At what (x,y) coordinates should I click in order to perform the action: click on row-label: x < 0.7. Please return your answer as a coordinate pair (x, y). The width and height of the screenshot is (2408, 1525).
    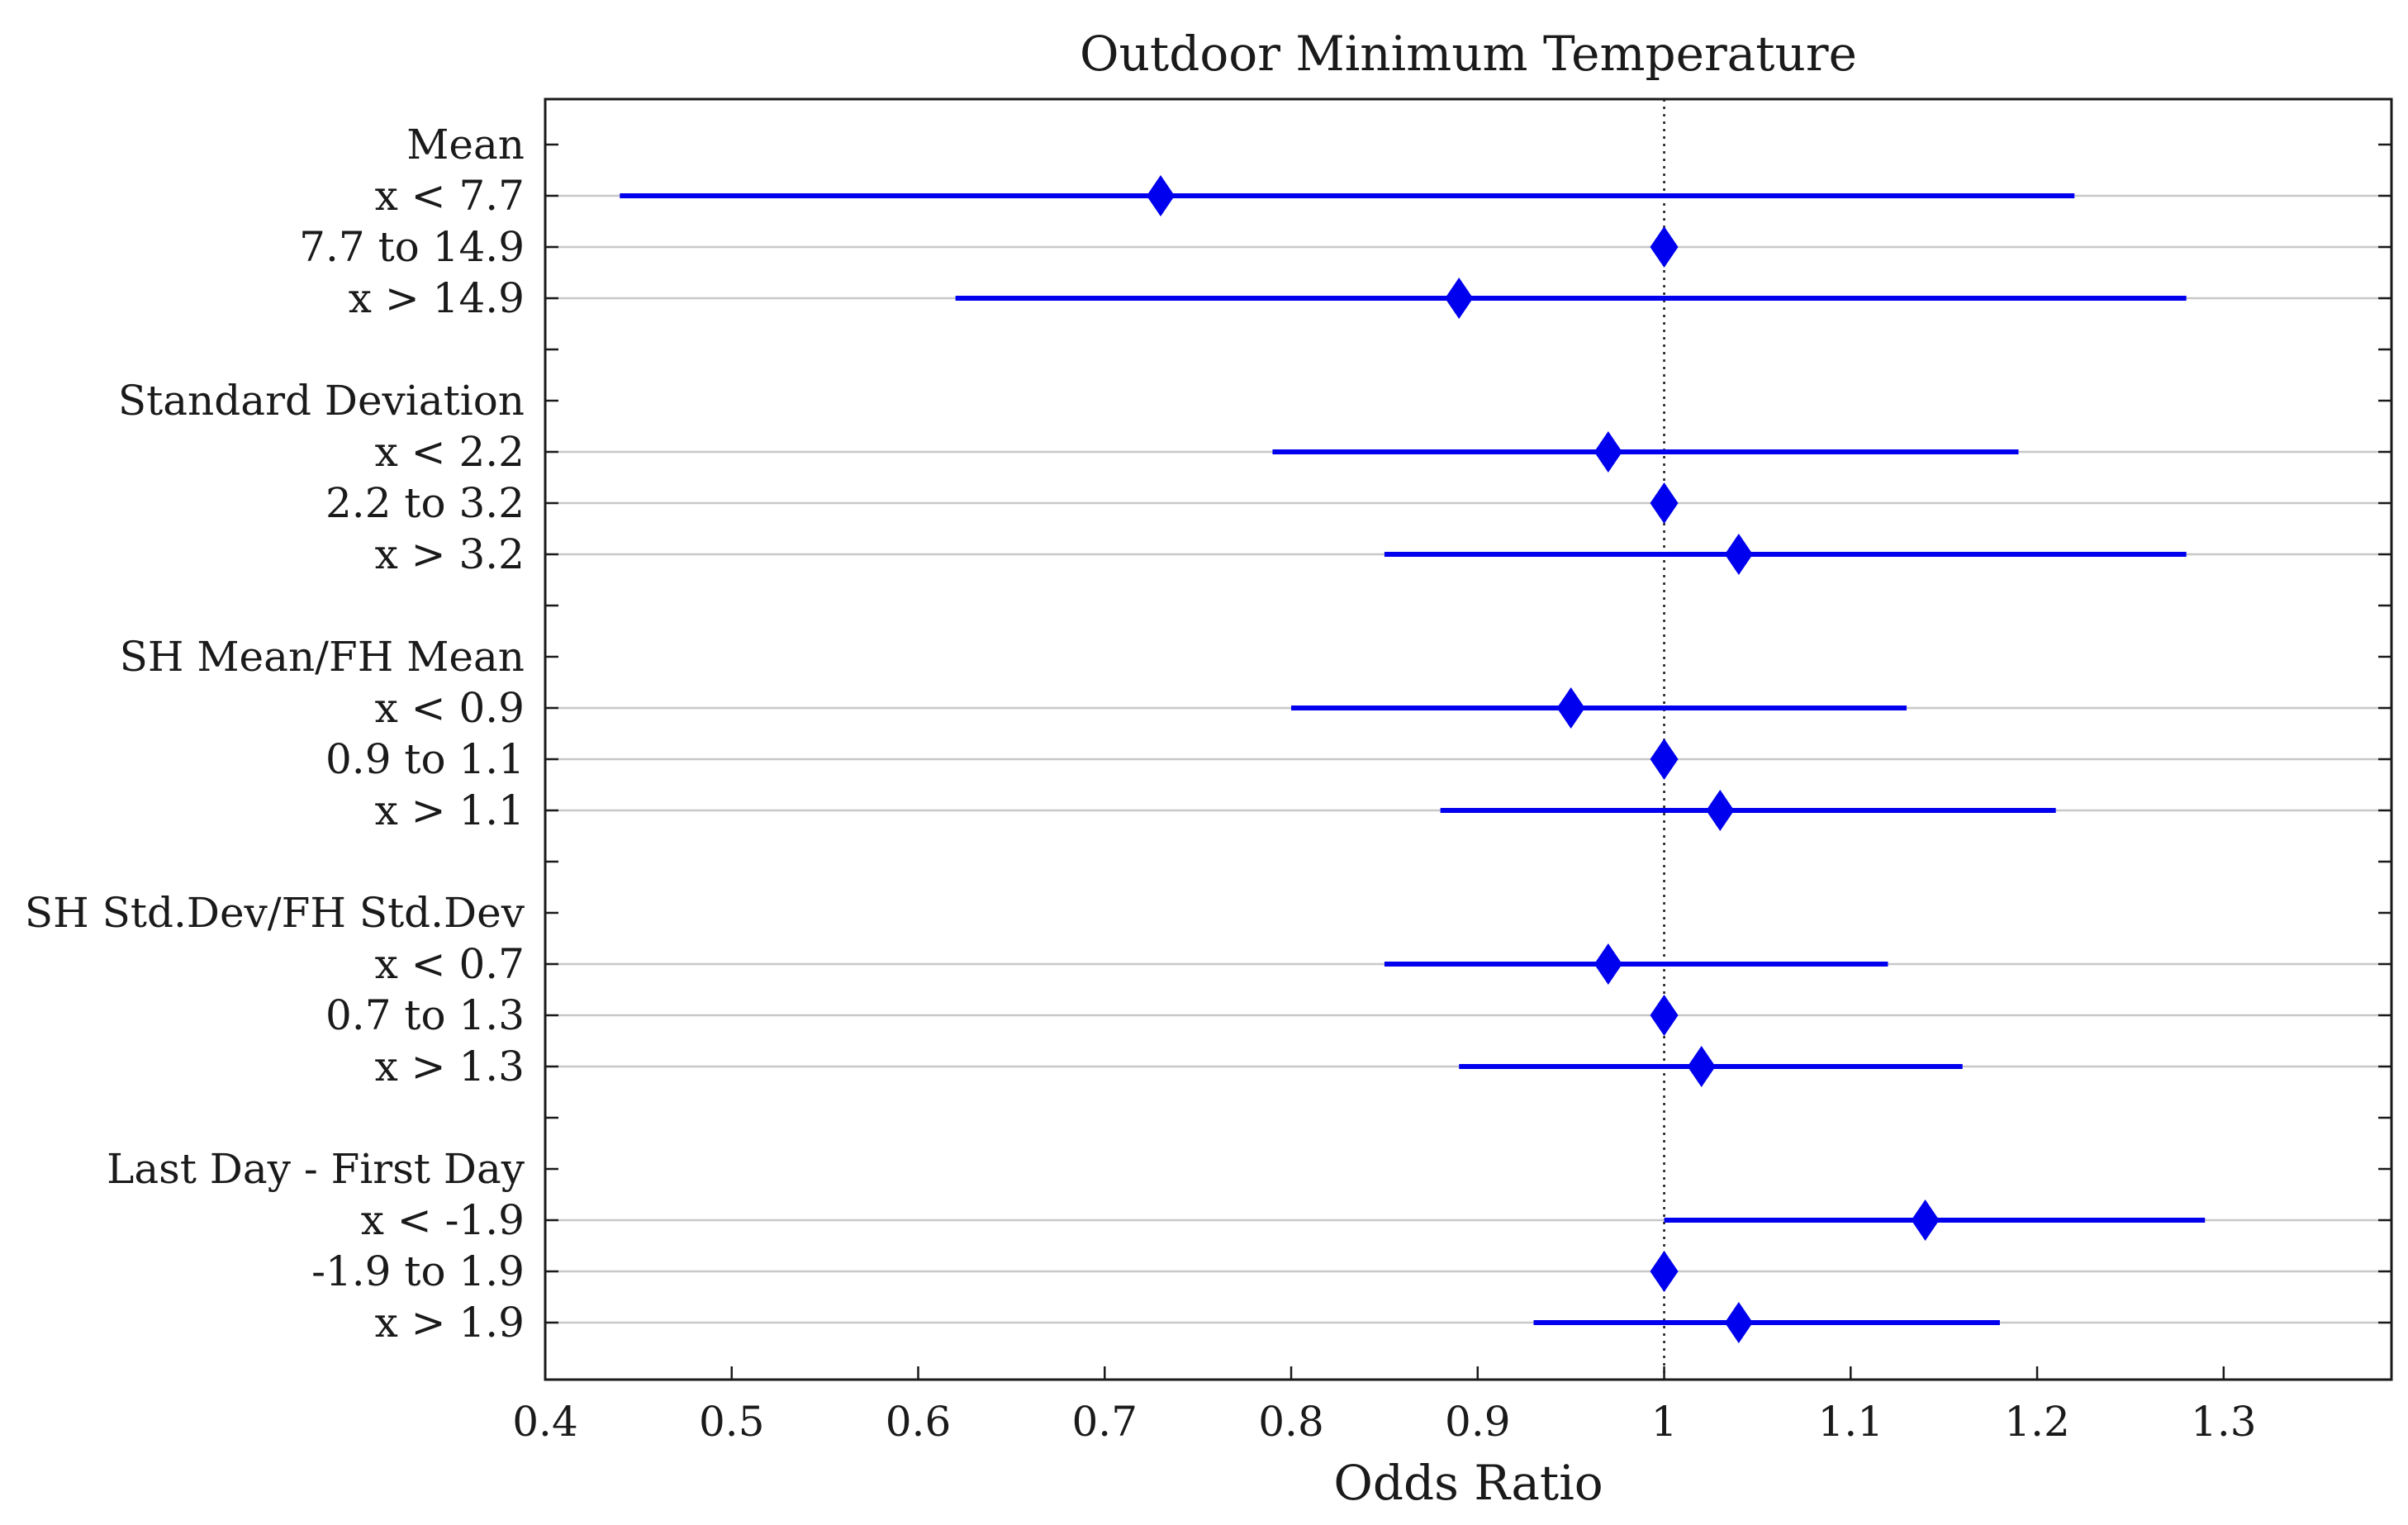
    Looking at the image, I should click on (450, 964).